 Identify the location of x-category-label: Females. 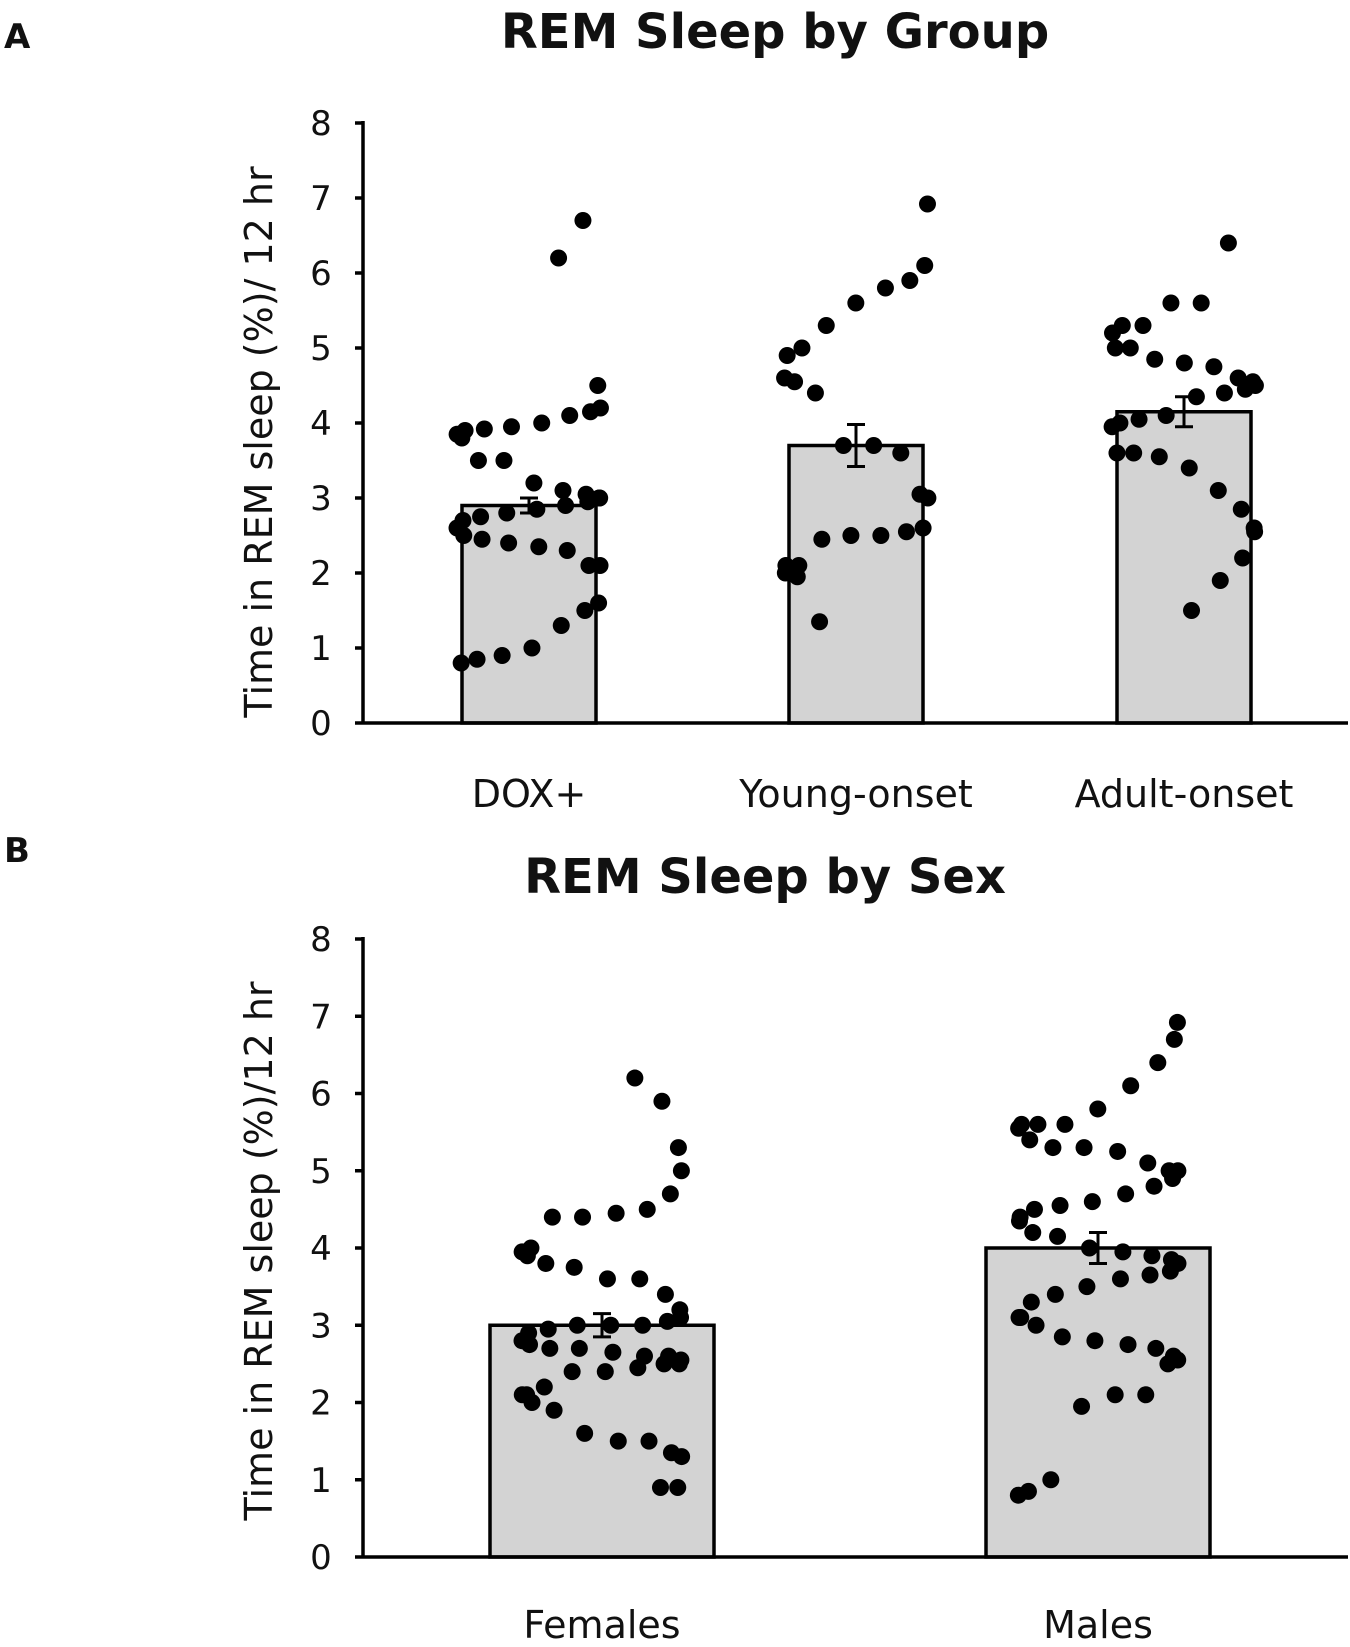
(601, 1625).